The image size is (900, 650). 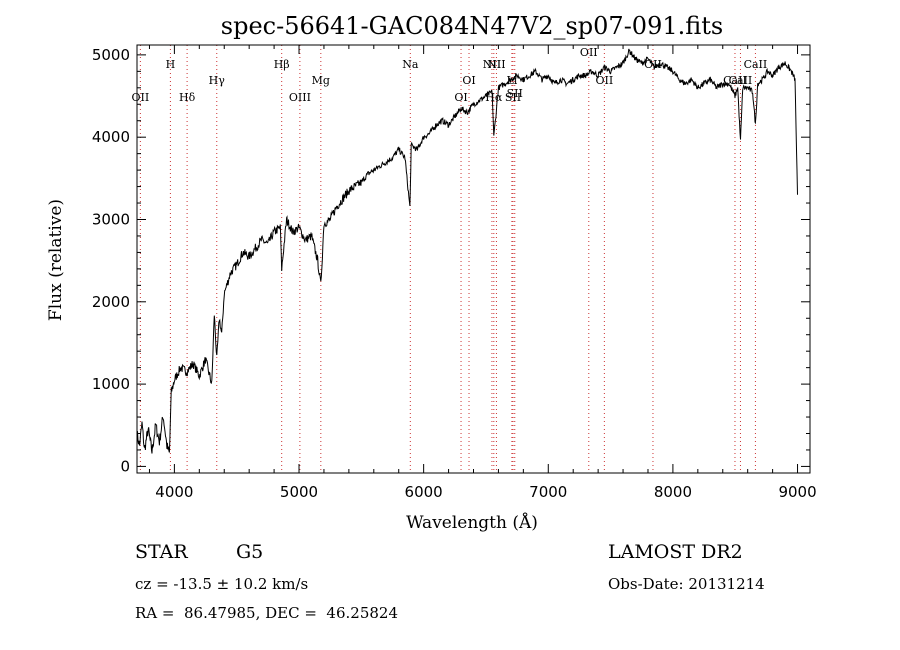 What do you see at coordinates (111, 219) in the screenshot?
I see `y-tick-label: 3000` at bounding box center [111, 219].